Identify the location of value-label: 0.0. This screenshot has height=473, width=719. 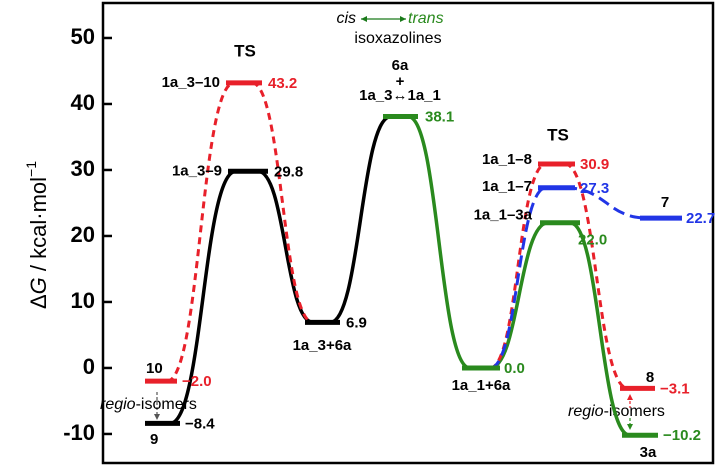
(514, 368).